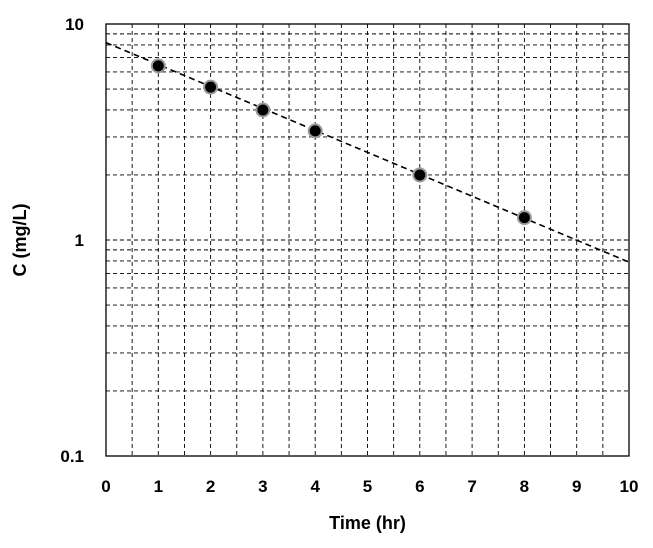  I want to click on x-tick-label: 6, so click(419, 486).